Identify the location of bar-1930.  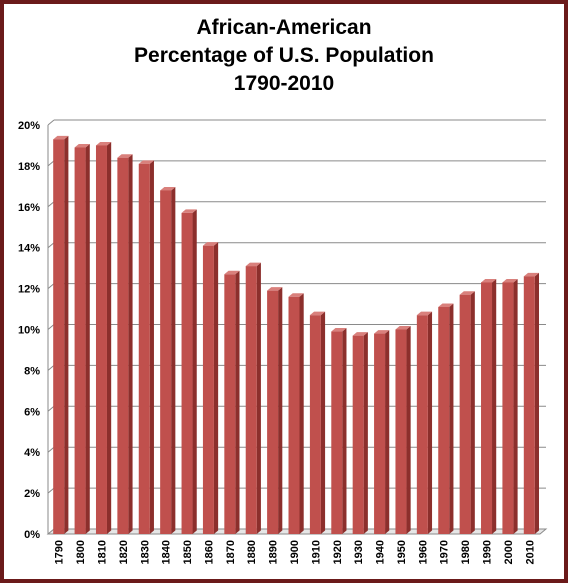
(360, 433).